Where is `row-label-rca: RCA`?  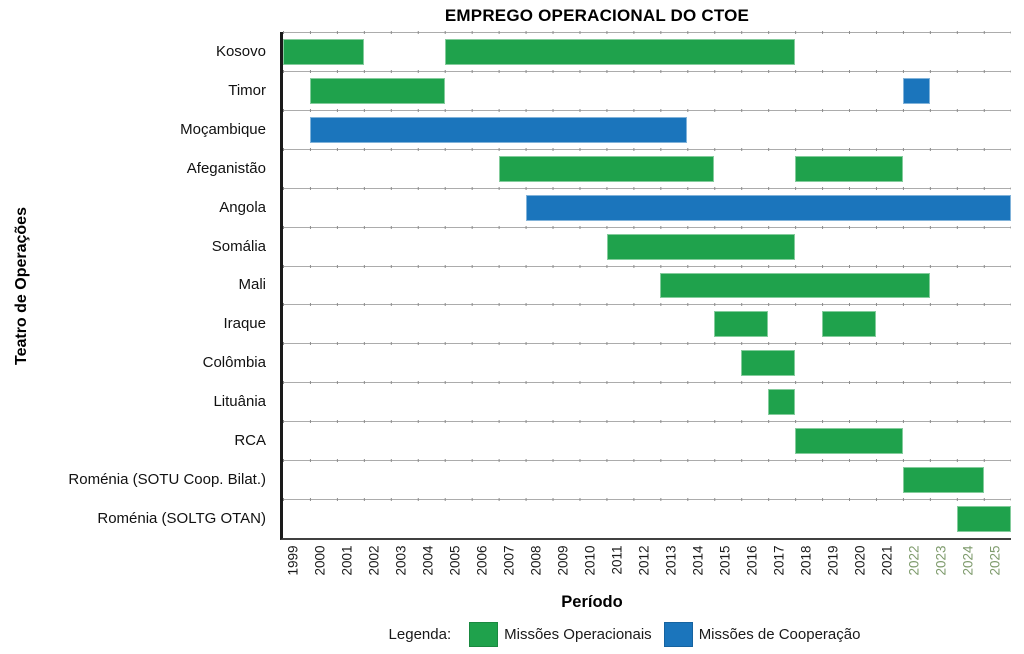 row-label-rca: RCA is located at coordinates (250, 441).